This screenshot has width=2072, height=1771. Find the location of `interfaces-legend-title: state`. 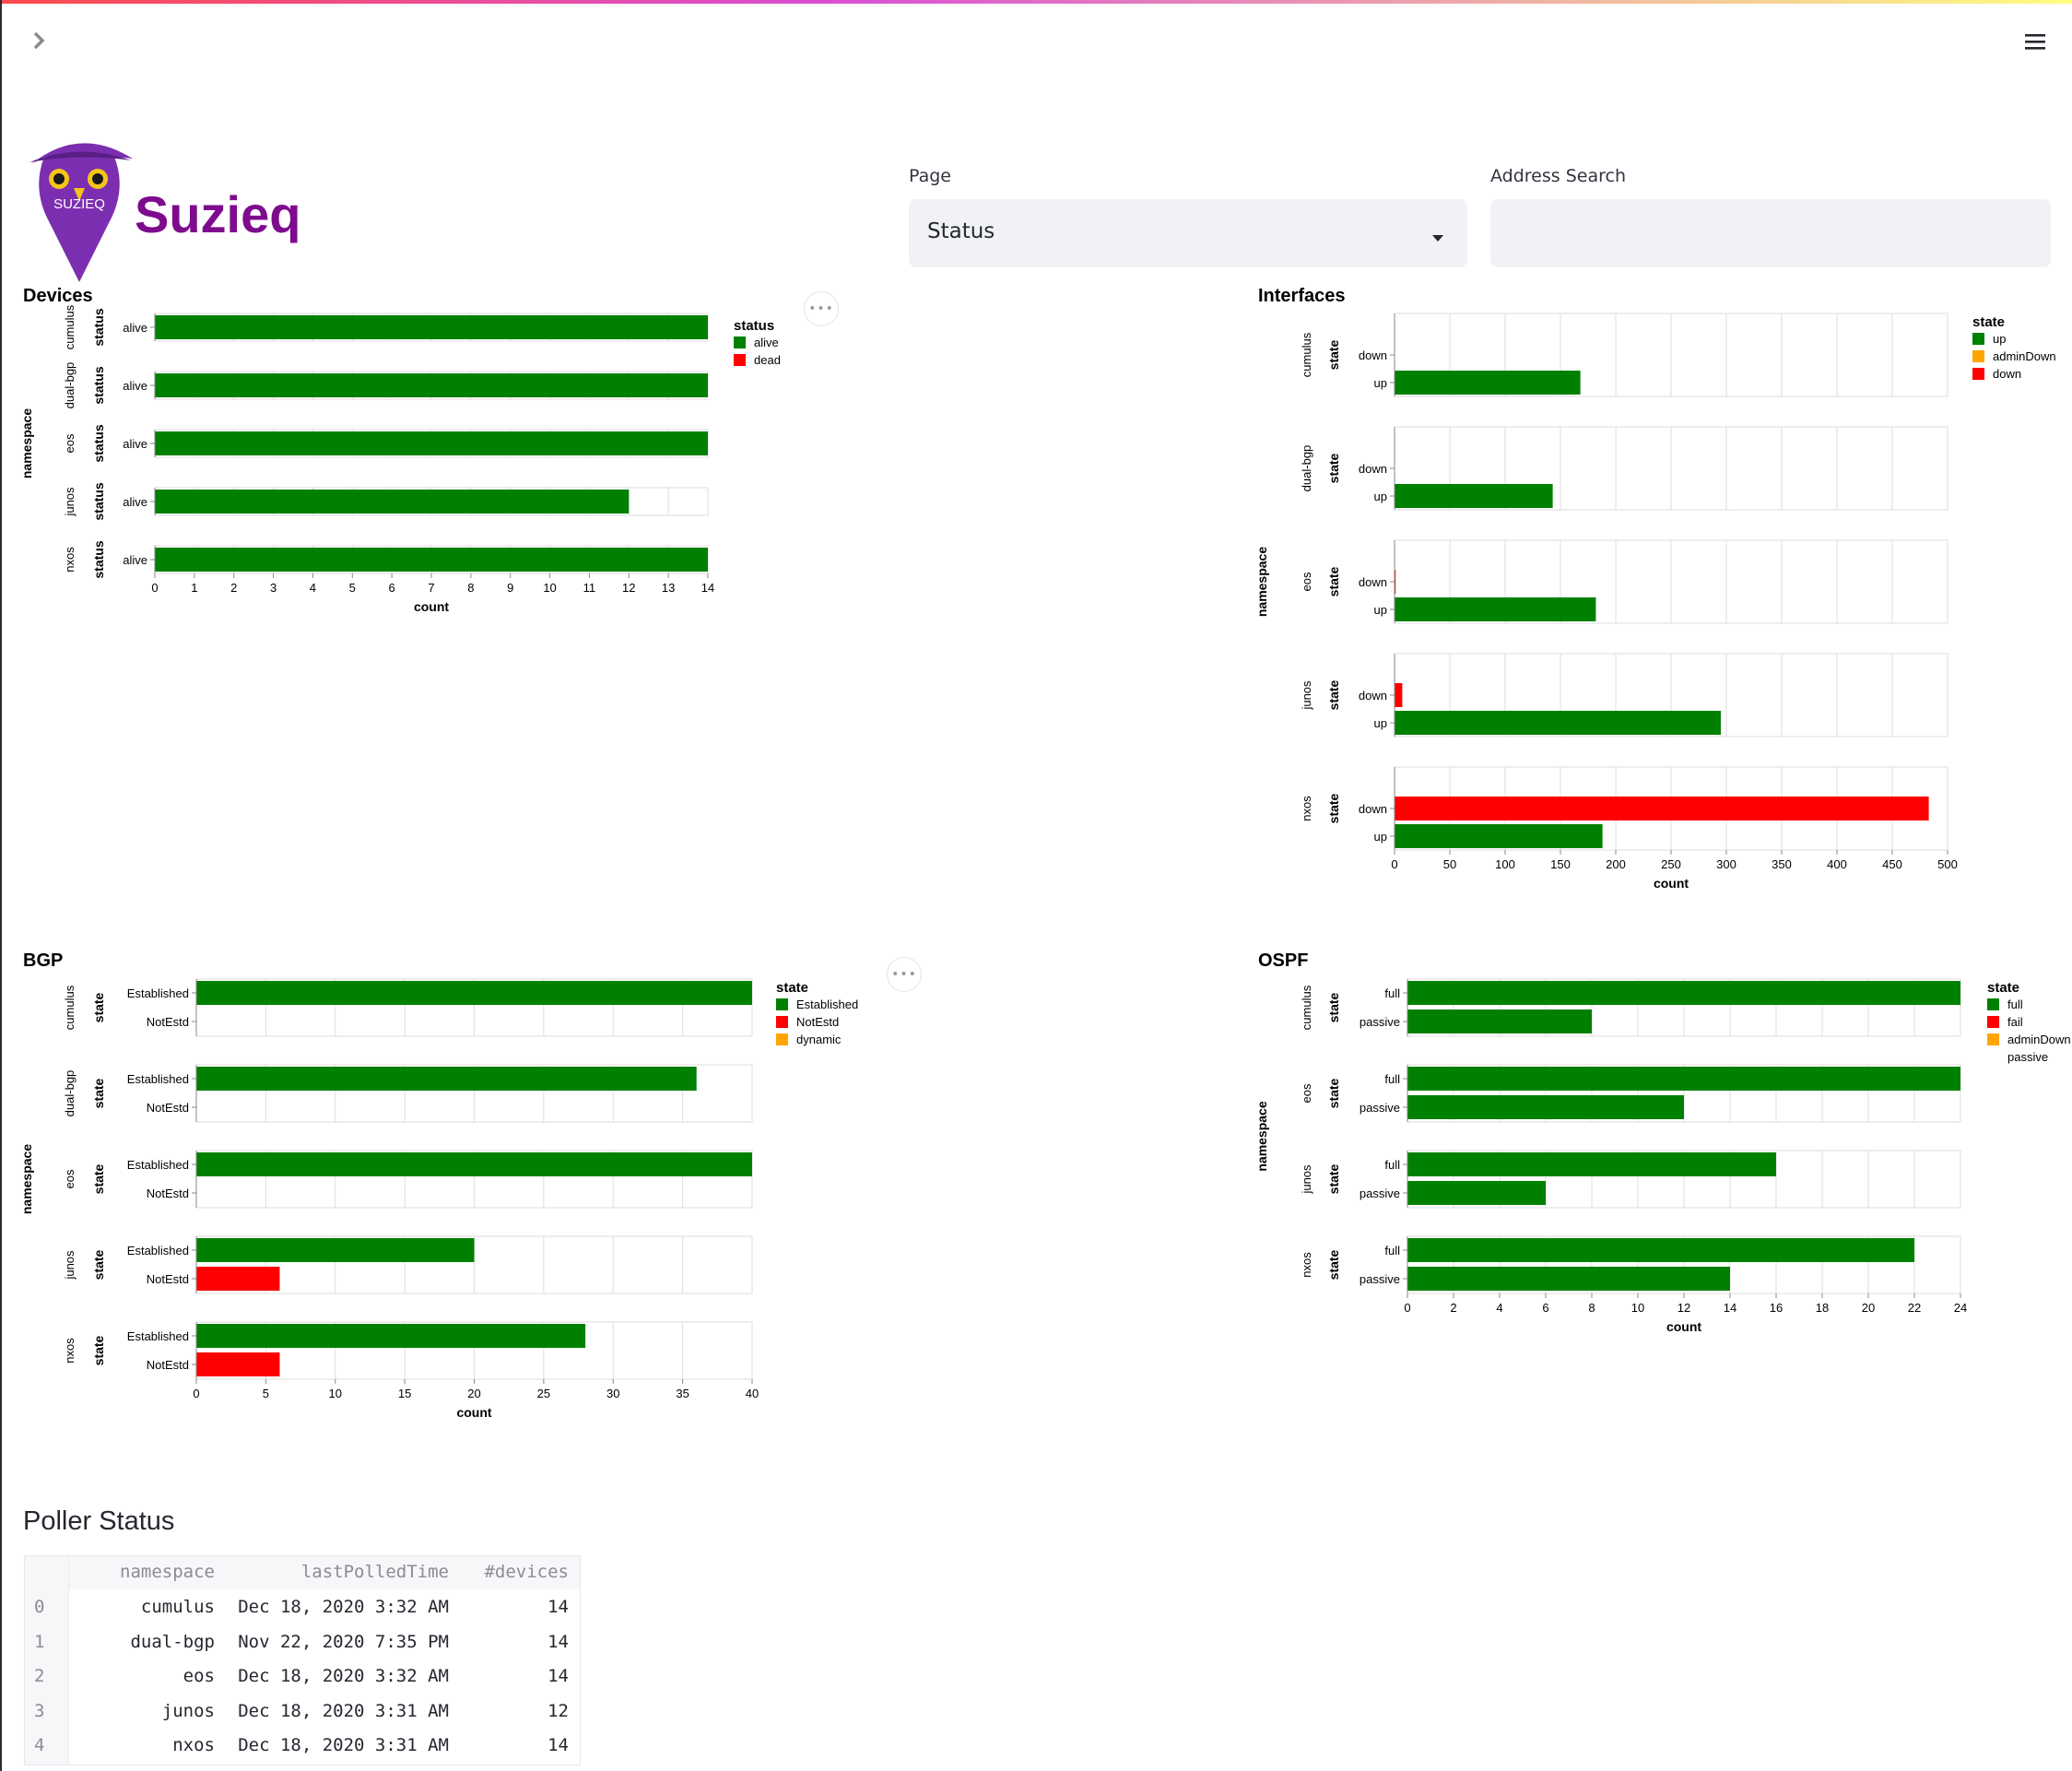

interfaces-legend-title: state is located at coordinates (1988, 322).